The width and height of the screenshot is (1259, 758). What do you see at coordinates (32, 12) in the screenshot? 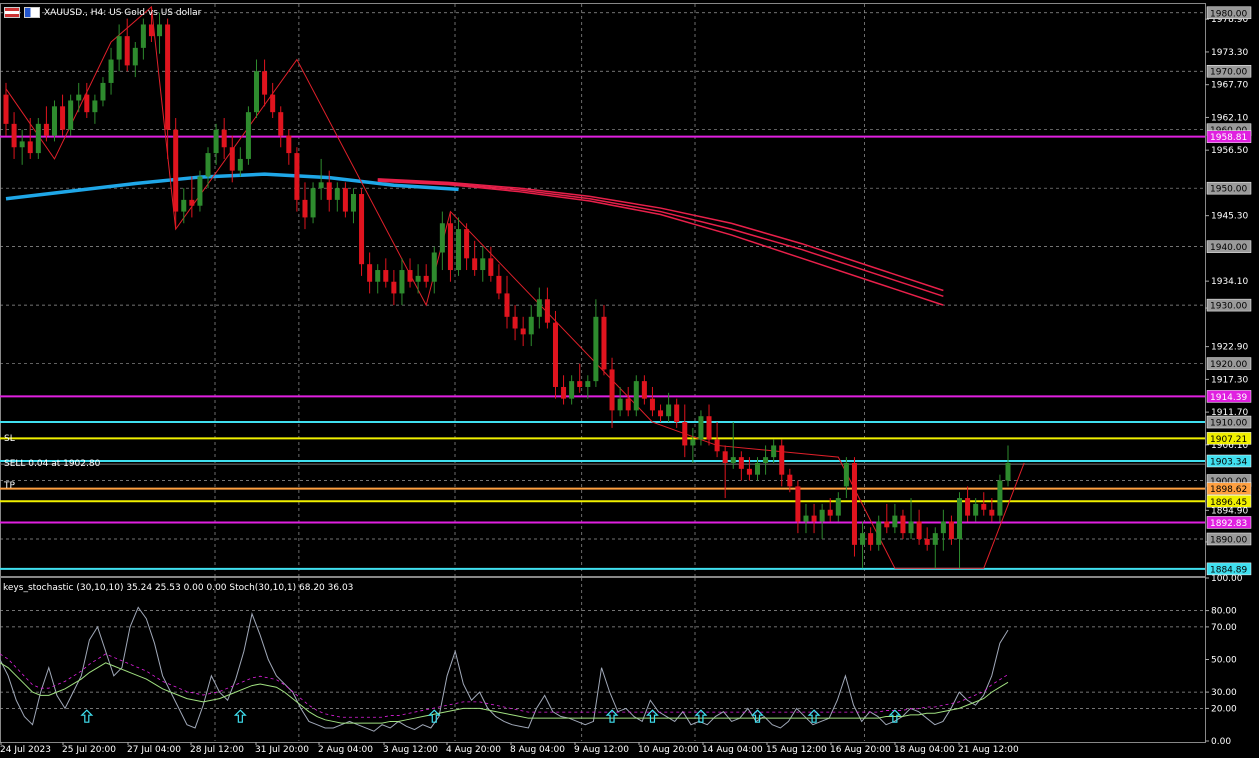
I see `flag-icon` at bounding box center [32, 12].